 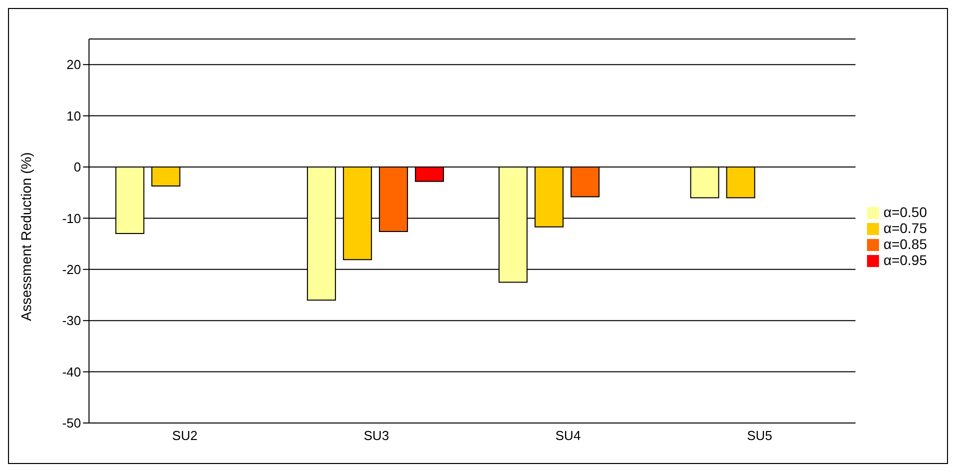 I want to click on y-tick-label: -40, so click(x=71, y=372).